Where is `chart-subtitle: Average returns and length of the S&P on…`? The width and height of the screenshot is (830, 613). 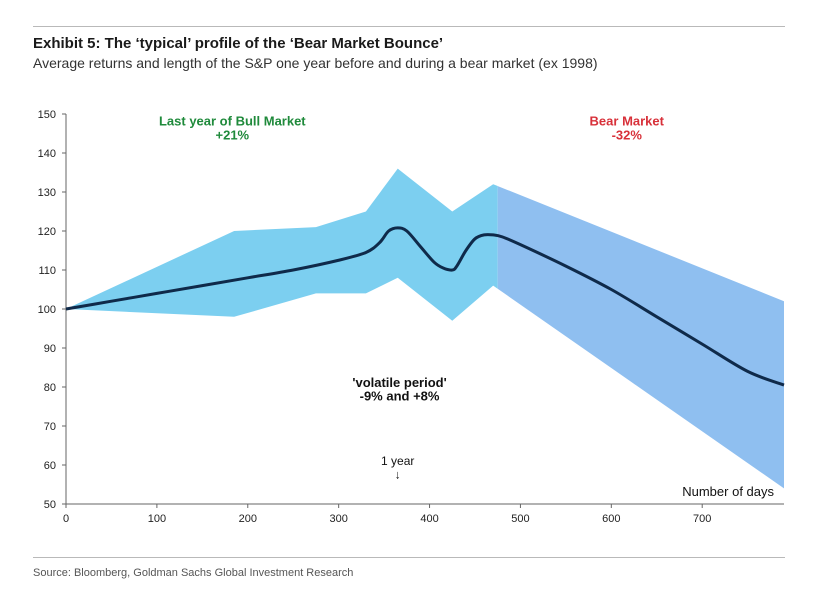
chart-subtitle: Average returns and length of the S&P on… is located at coordinates (315, 63).